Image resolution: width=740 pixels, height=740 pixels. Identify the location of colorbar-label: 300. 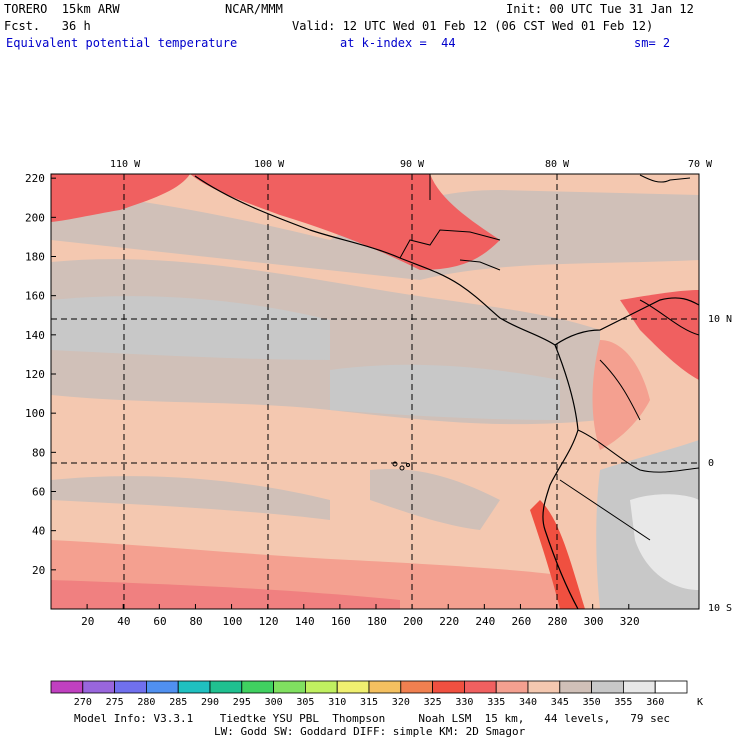
(274, 702).